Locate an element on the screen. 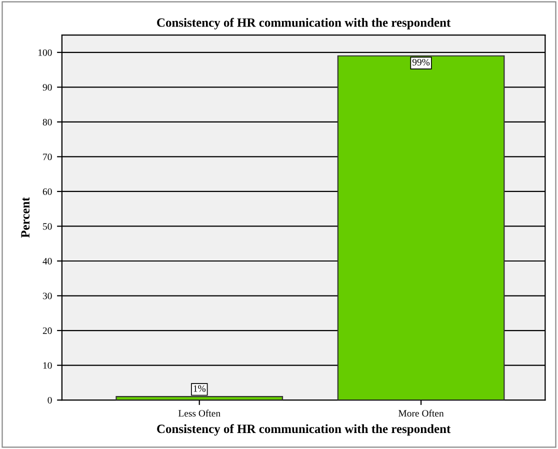 This screenshot has width=558, height=449. y-tick-label: 0 is located at coordinates (50, 400).